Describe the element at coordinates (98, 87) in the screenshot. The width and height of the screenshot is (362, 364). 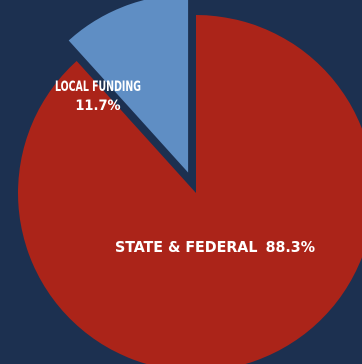
I see `slice-label-local-funding: LOCAL FUNDING` at that location.